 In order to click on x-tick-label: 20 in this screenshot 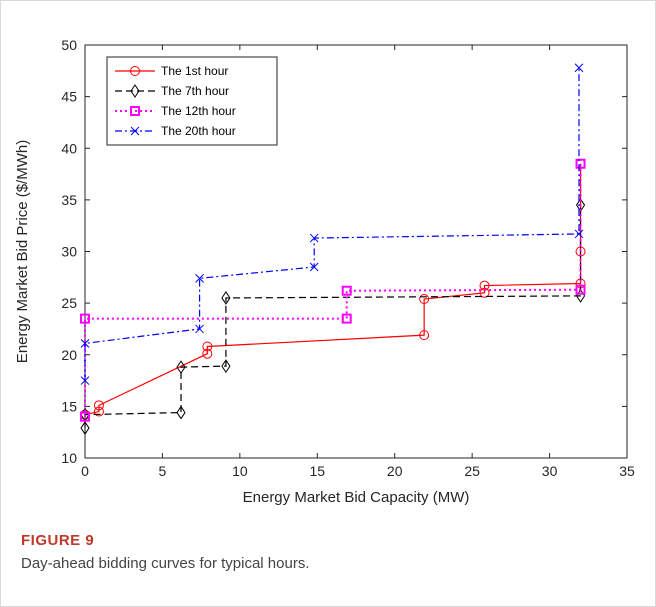, I will do `click(395, 471)`.